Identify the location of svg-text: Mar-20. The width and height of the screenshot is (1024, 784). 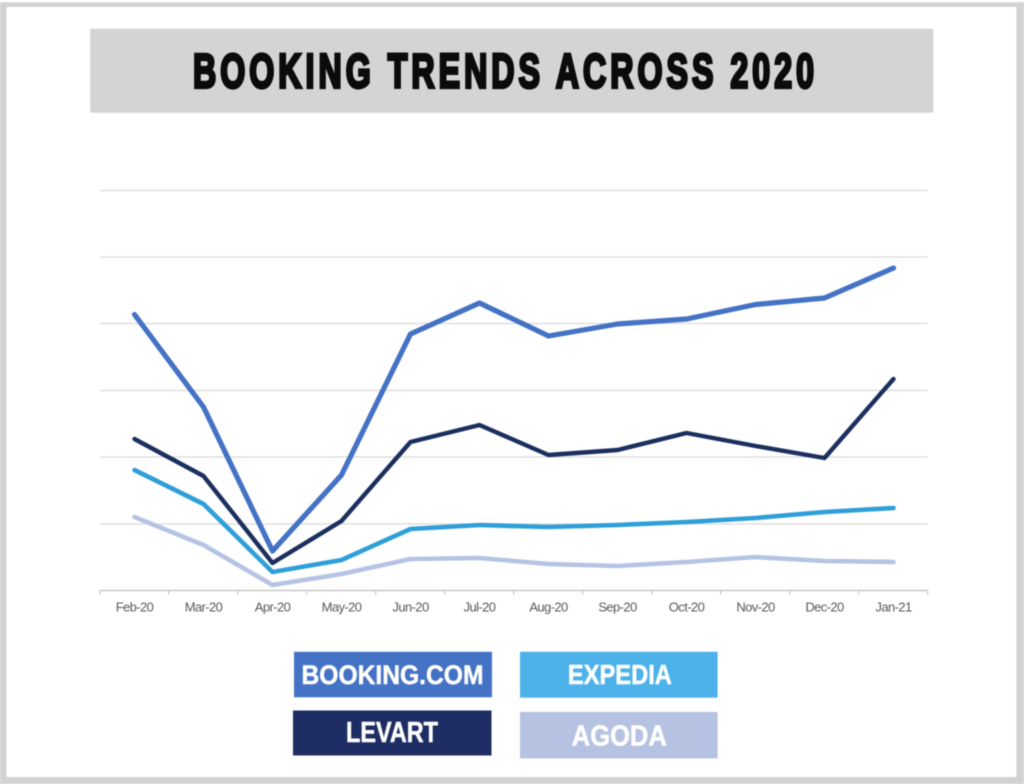
(204, 607).